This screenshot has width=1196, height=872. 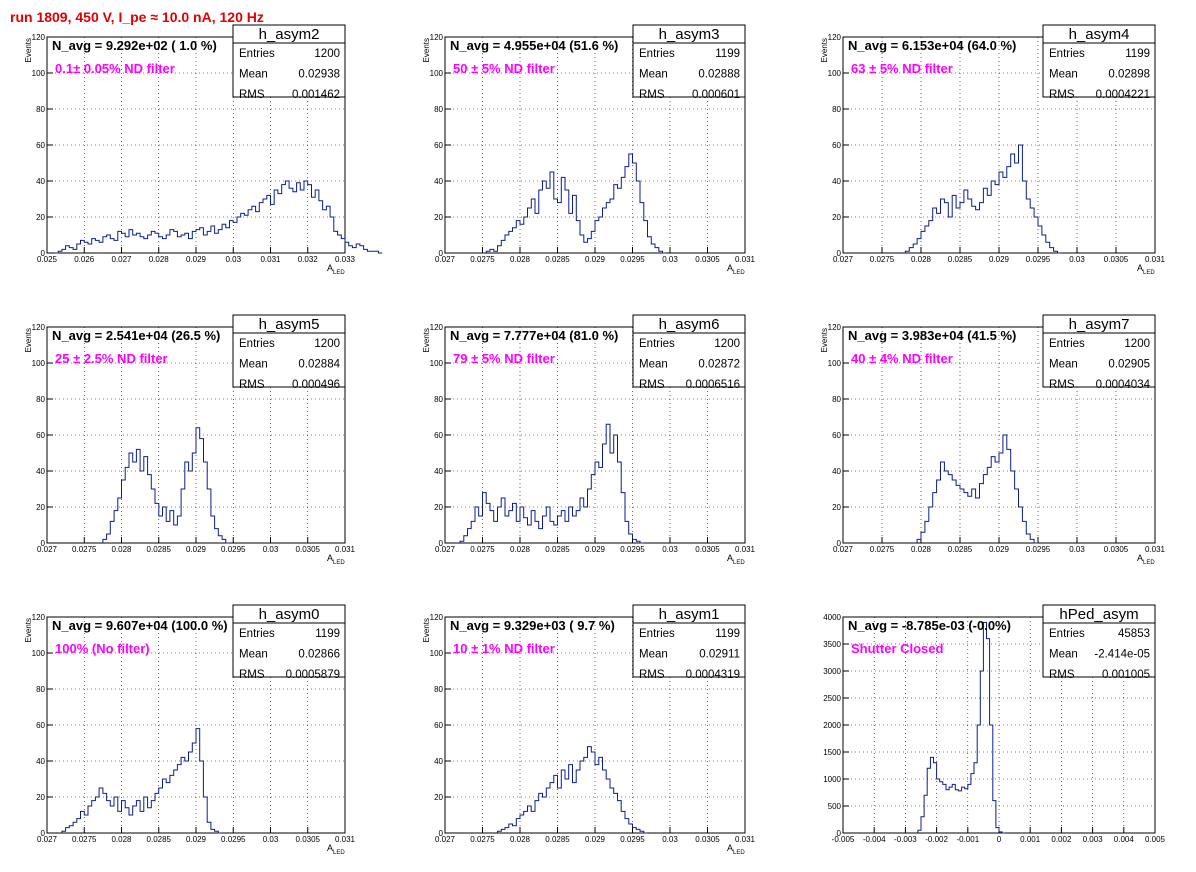 I want to click on stats-box-title: h_asym4, so click(x=1099, y=34).